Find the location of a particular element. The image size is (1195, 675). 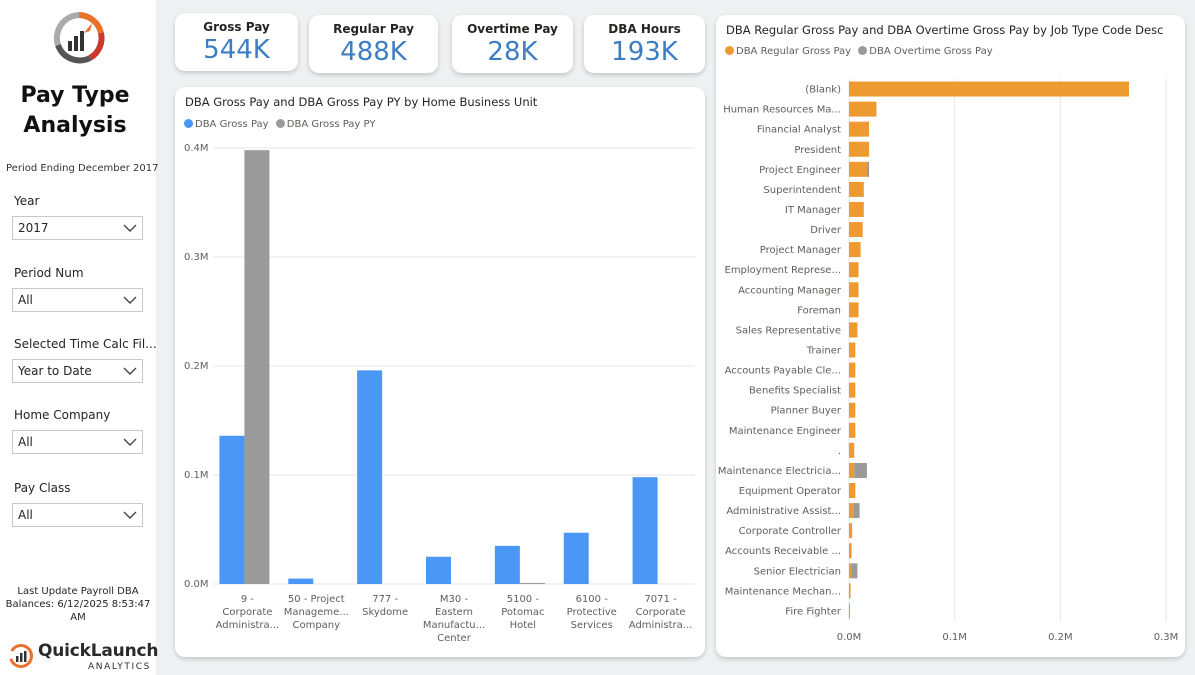

x-tick-label: Skydome is located at coordinates (385, 612).